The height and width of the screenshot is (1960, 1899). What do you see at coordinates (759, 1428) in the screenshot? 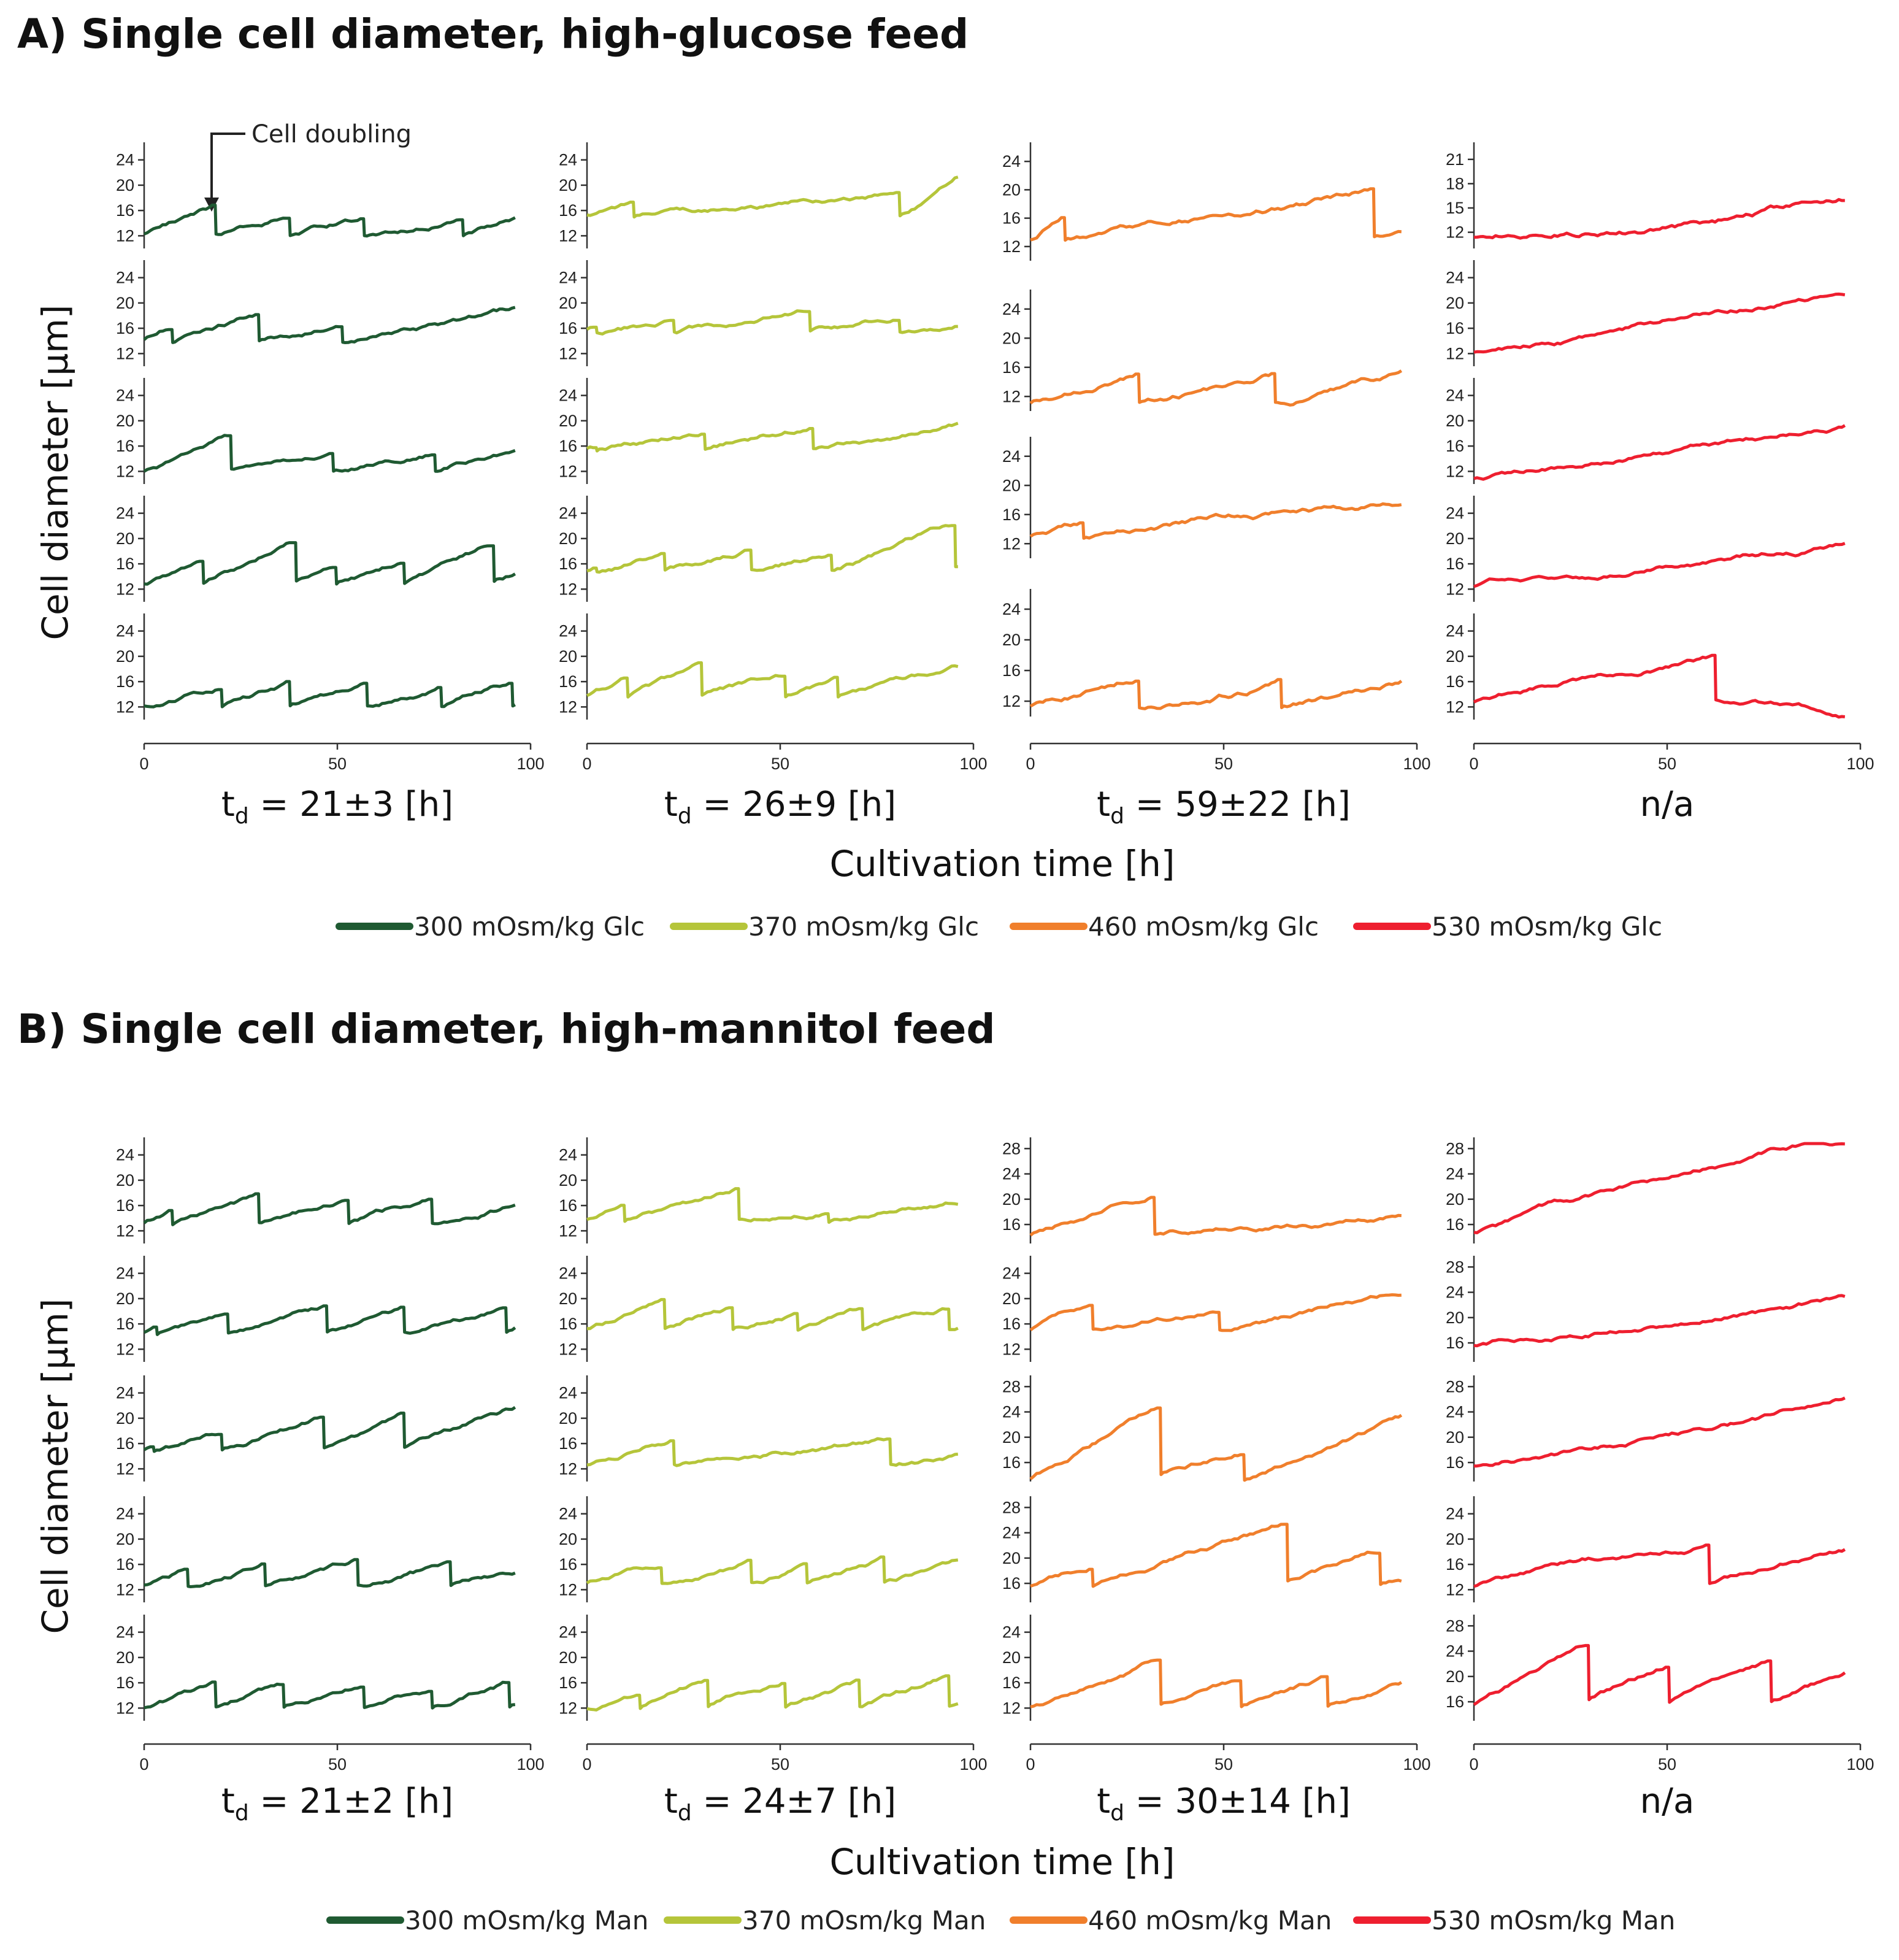
I see `panel-B-2-3: 12 16 20 24` at bounding box center [759, 1428].